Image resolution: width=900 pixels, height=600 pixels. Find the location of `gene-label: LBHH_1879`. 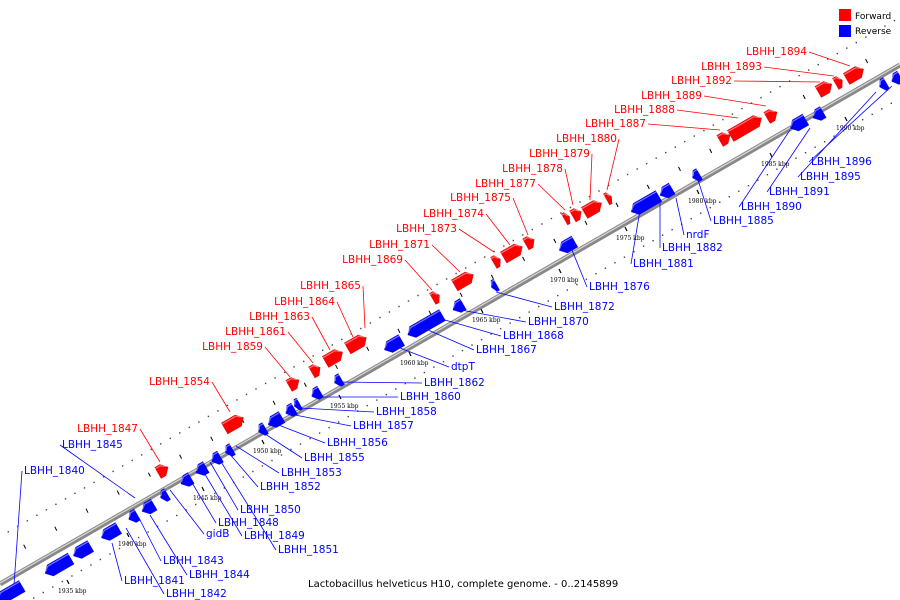

gene-label: LBHH_1879 is located at coordinates (559, 154).